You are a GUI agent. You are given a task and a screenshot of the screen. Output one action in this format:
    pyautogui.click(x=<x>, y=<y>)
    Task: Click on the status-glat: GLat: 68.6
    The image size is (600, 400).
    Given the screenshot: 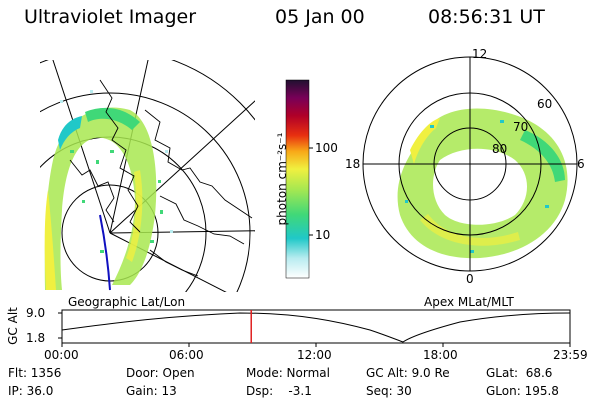 What is the action you would take?
    pyautogui.click(x=519, y=373)
    